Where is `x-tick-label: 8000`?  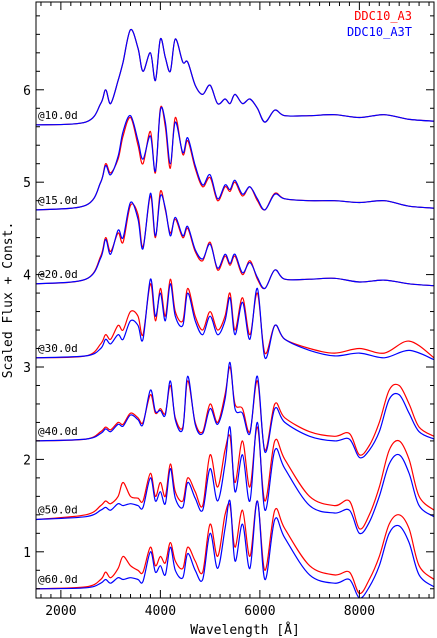
x-tick-label: 8000 is located at coordinates (359, 611).